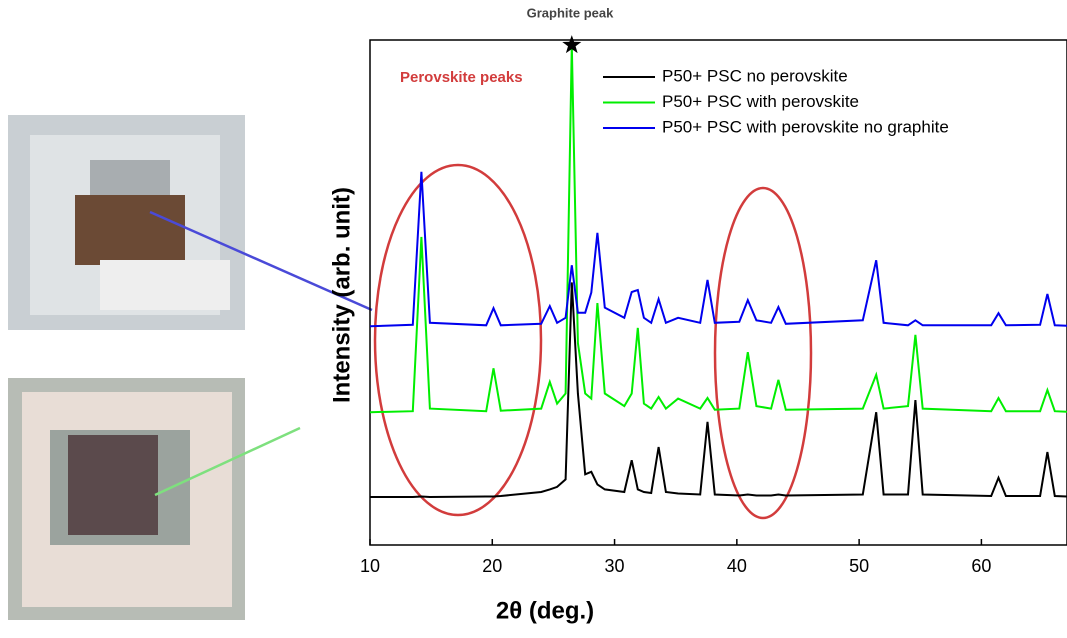 Image resolution: width=1067 pixels, height=638 pixels. Describe the element at coordinates (341, 295) in the screenshot. I see `y-axis-label: Intensity (arb. unit)` at that location.